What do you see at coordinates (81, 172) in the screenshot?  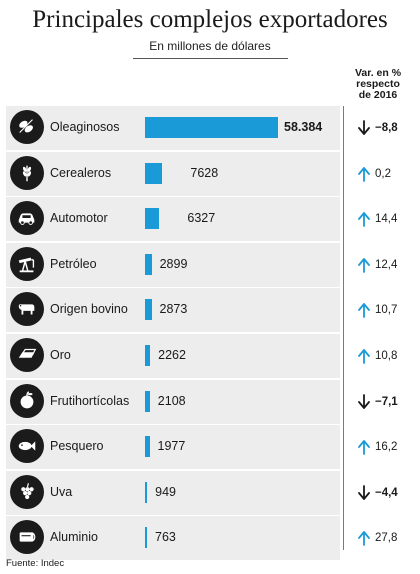 I see `category-label: Cerealeros` at bounding box center [81, 172].